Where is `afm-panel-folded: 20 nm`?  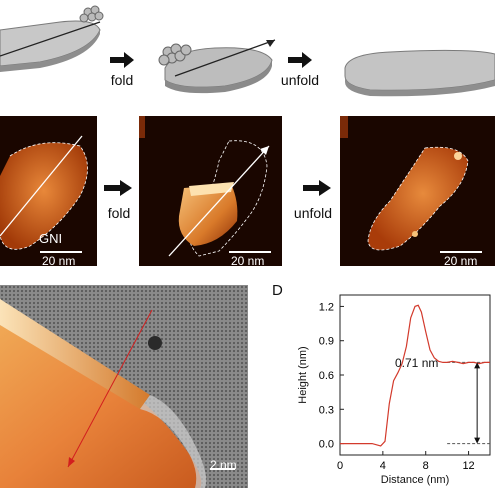
afm-panel-folded: 20 nm is located at coordinates (210, 191).